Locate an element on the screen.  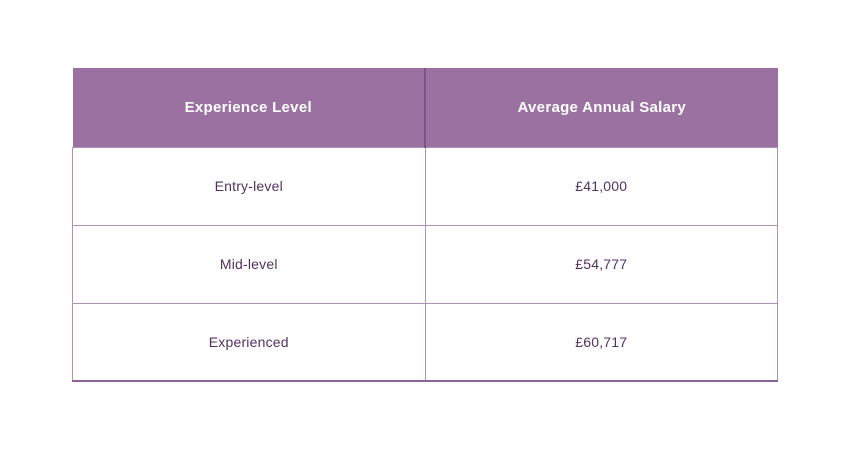
cell-experience-level: Experienced is located at coordinates (249, 342).